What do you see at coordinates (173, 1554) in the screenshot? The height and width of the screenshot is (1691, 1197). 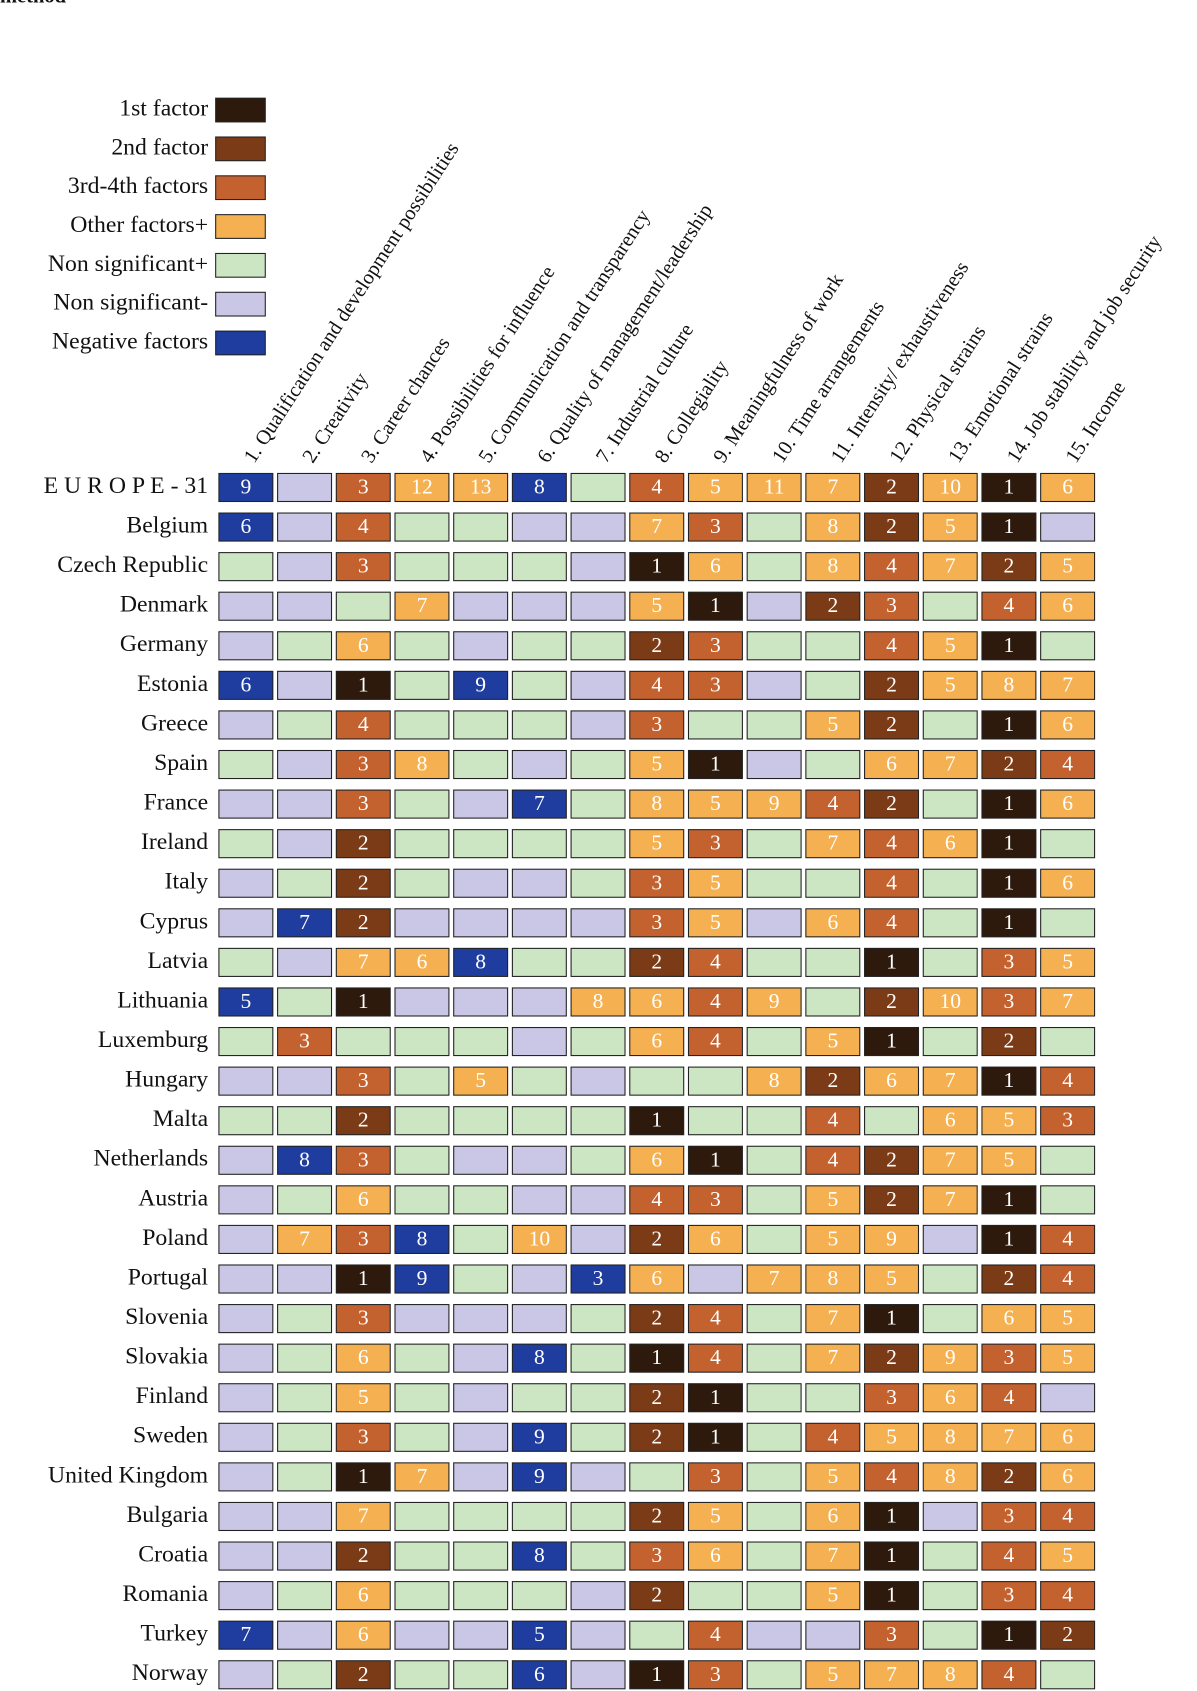 I see `row-label: Croatia` at bounding box center [173, 1554].